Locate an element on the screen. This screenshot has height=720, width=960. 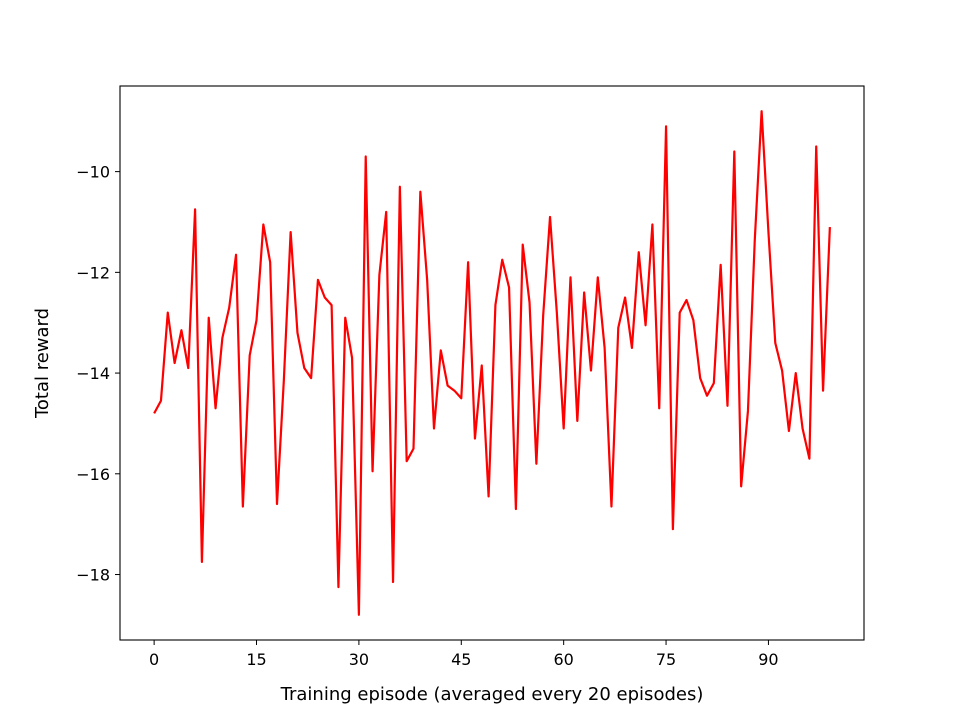
y-axis-ticks: −10 −12 −14 −16 −18 is located at coordinates (98, 374).